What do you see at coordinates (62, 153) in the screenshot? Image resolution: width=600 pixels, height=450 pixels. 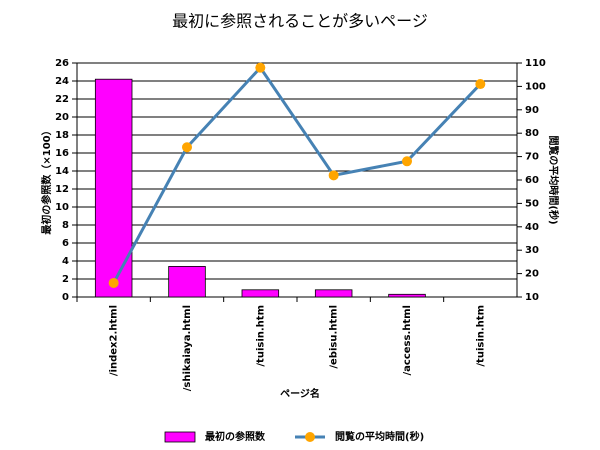 I see `y-tick-label: 16` at bounding box center [62, 153].